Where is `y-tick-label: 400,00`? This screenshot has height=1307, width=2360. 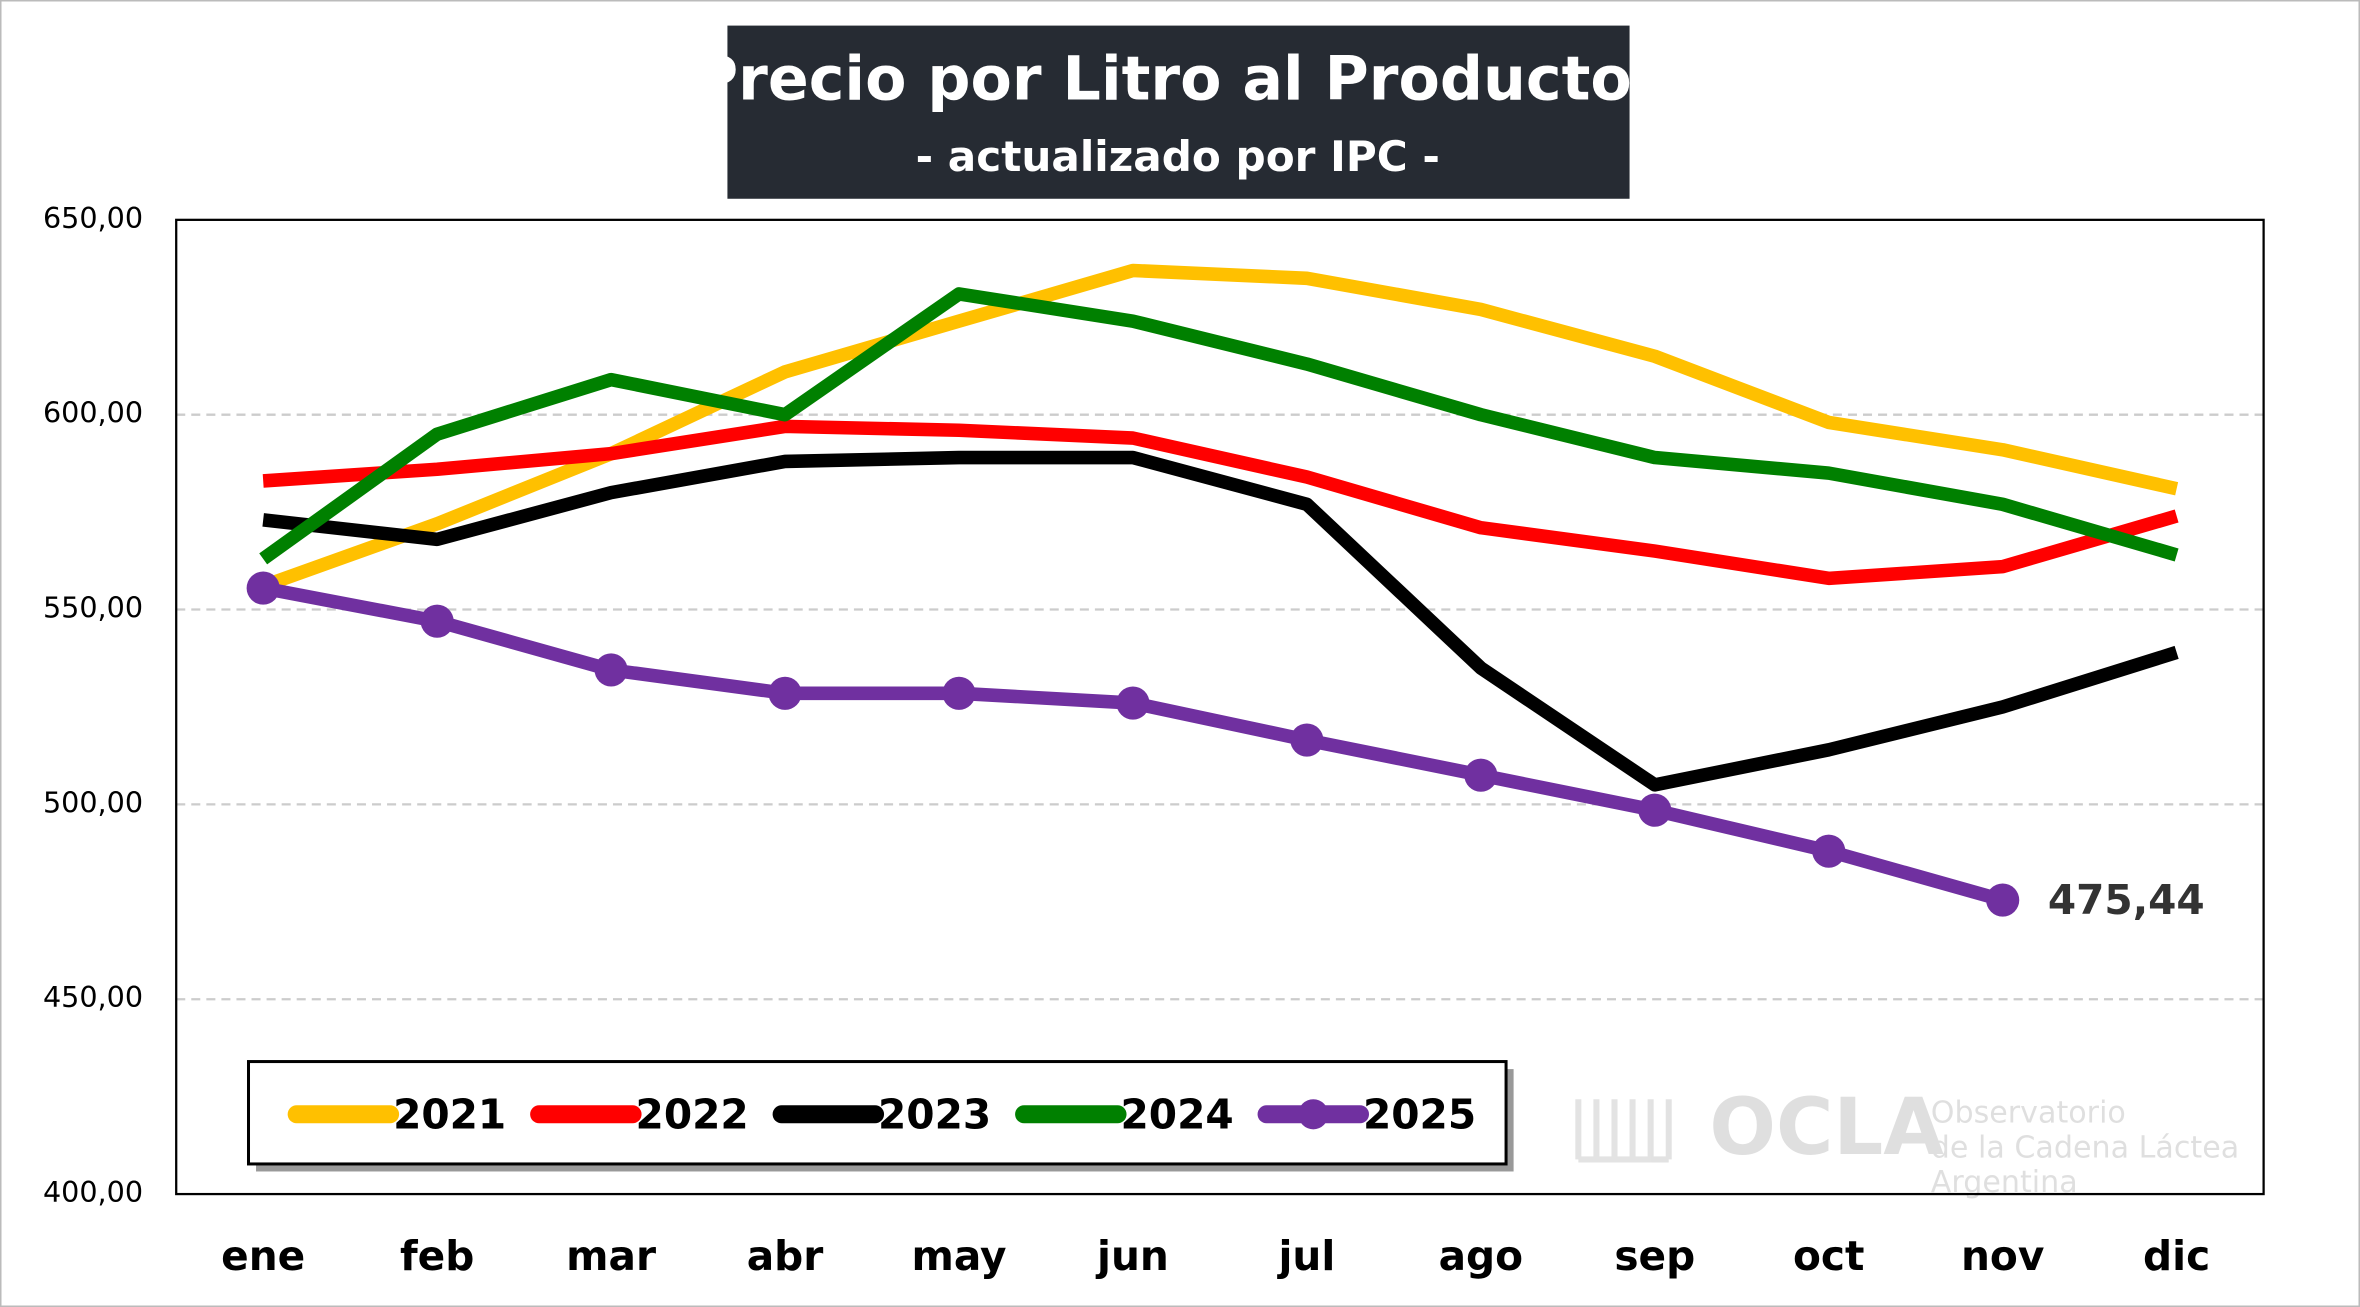 y-tick-label: 400,00 is located at coordinates (93, 1192).